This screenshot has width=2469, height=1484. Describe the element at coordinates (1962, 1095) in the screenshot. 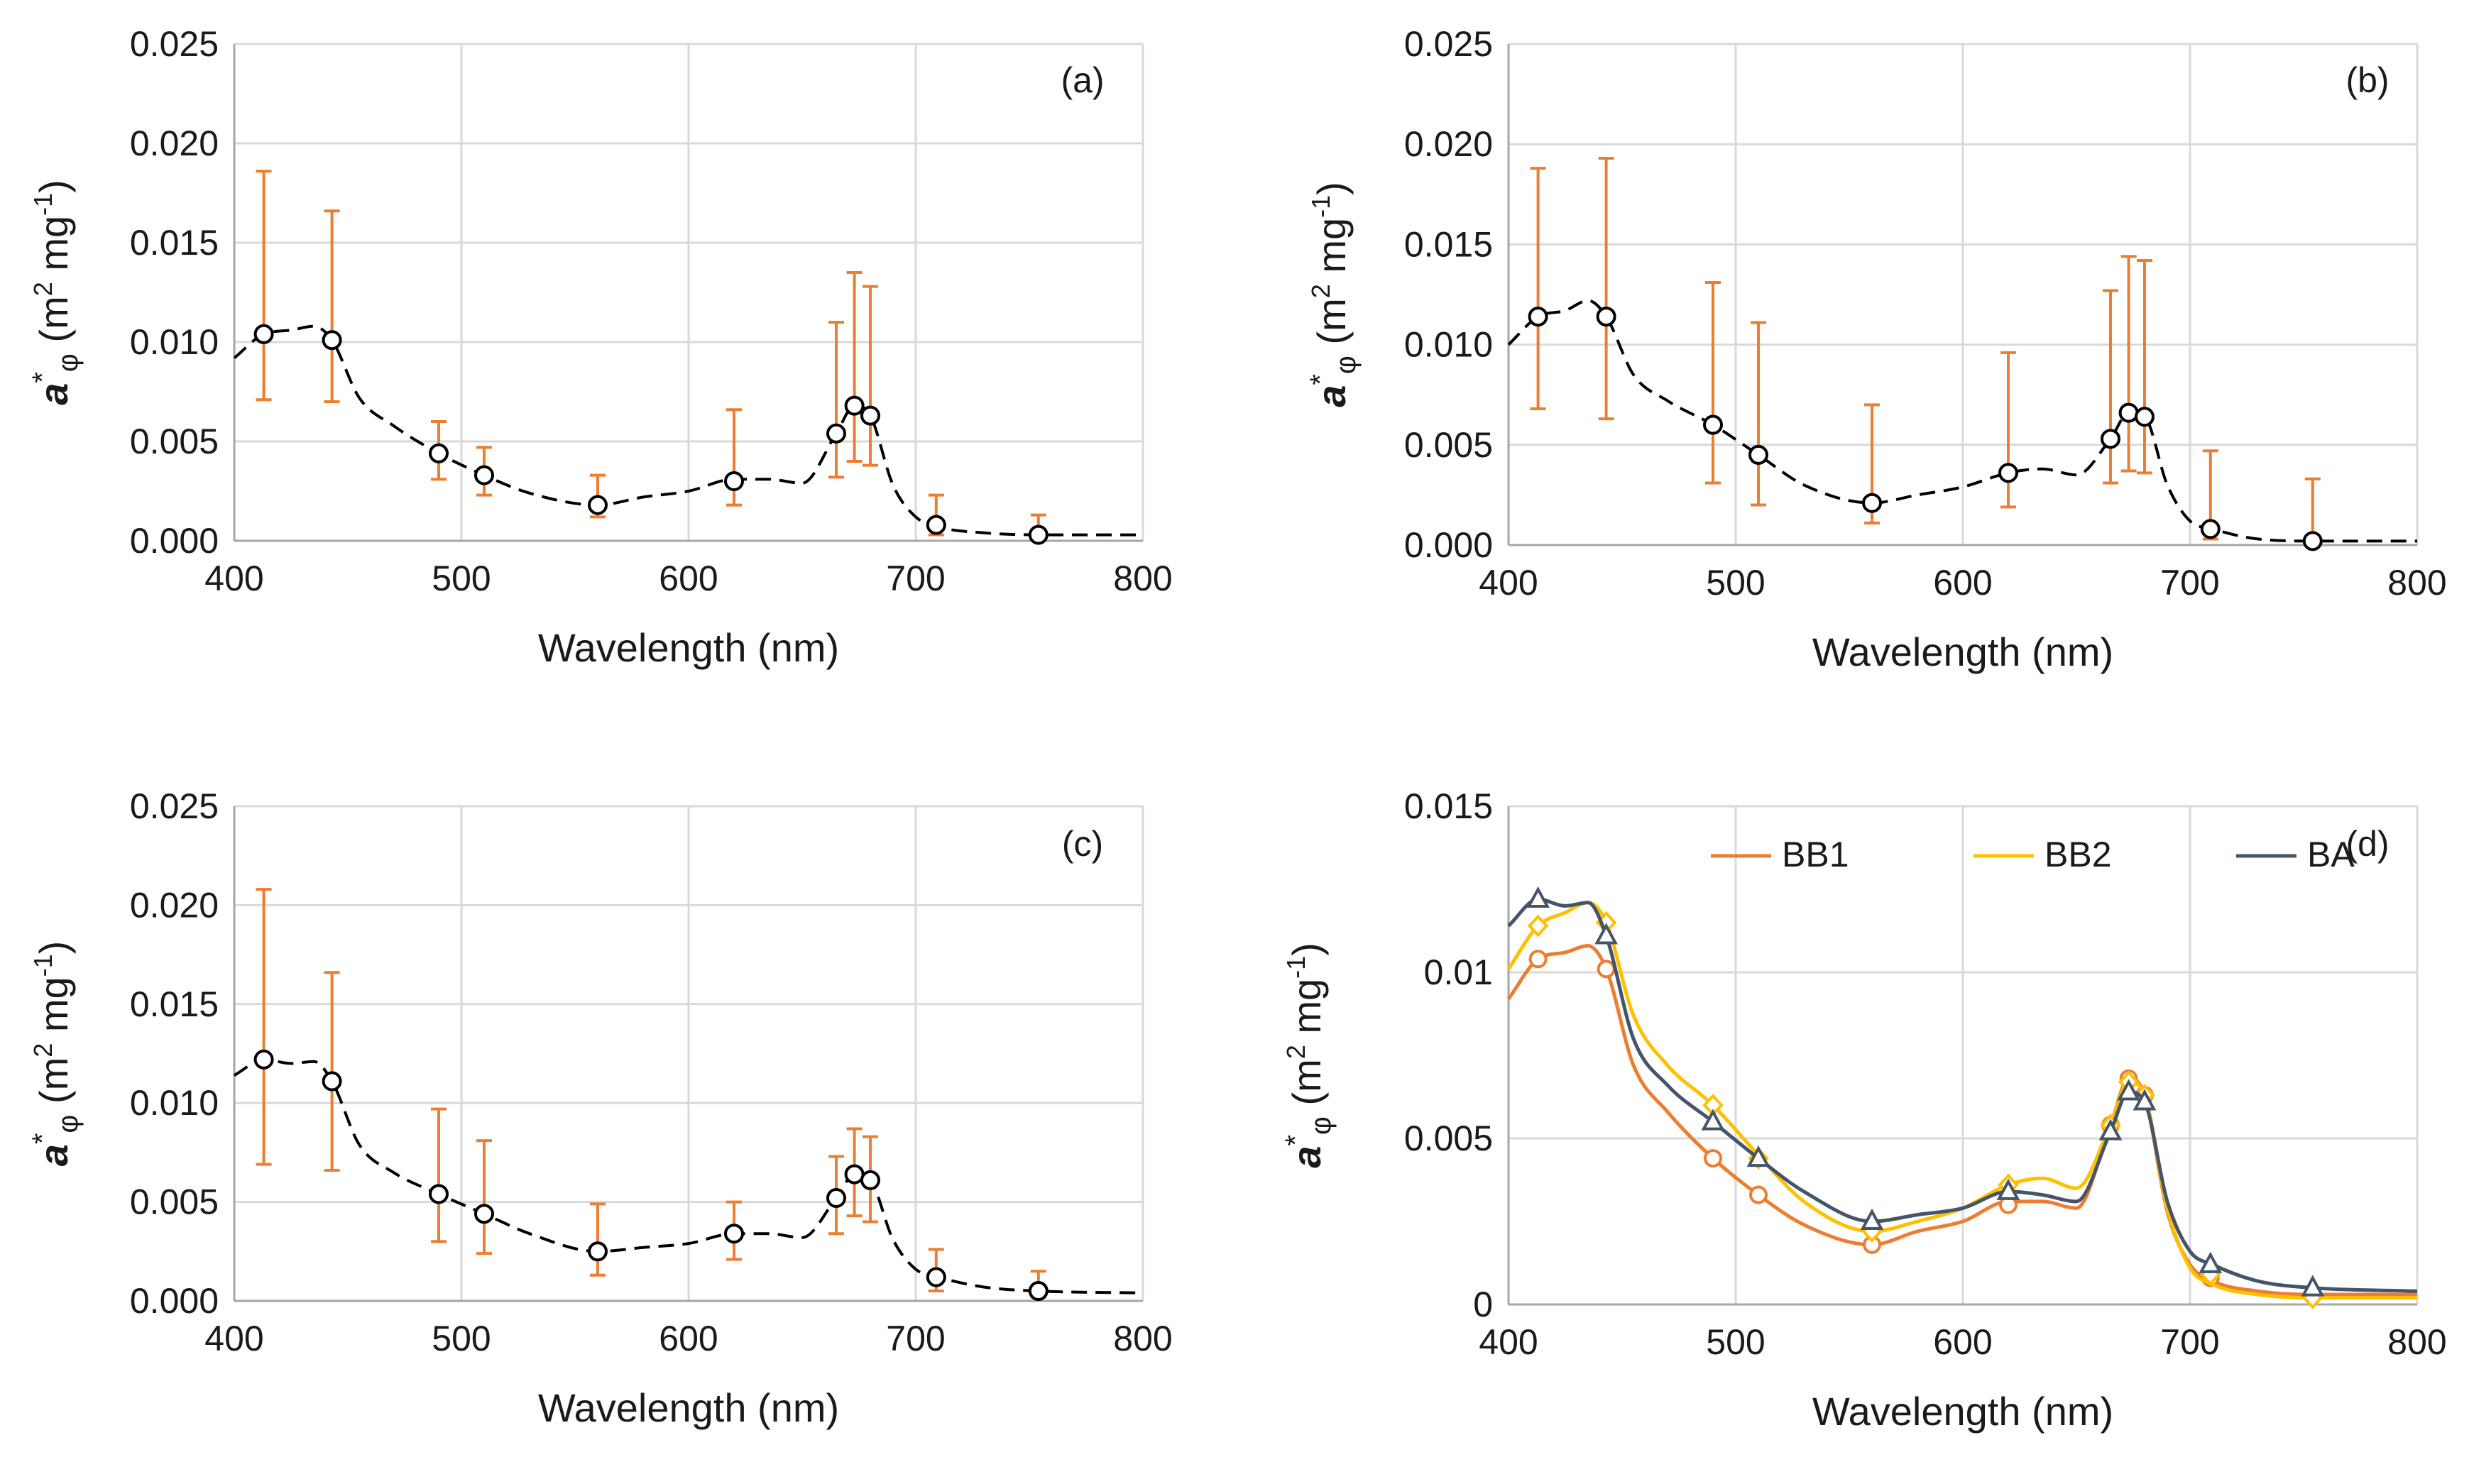

I see `series-line-ba` at that location.